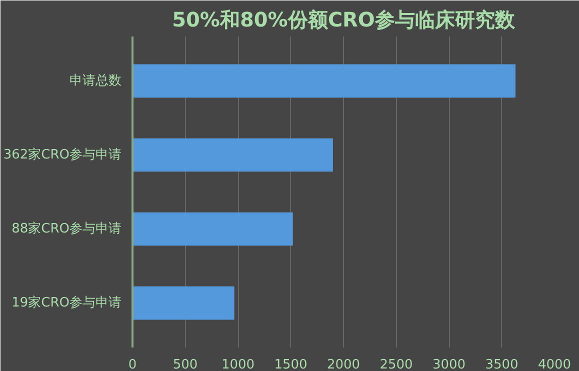  What do you see at coordinates (501, 364) in the screenshot?
I see `x-tick-label: 3500` at bounding box center [501, 364].